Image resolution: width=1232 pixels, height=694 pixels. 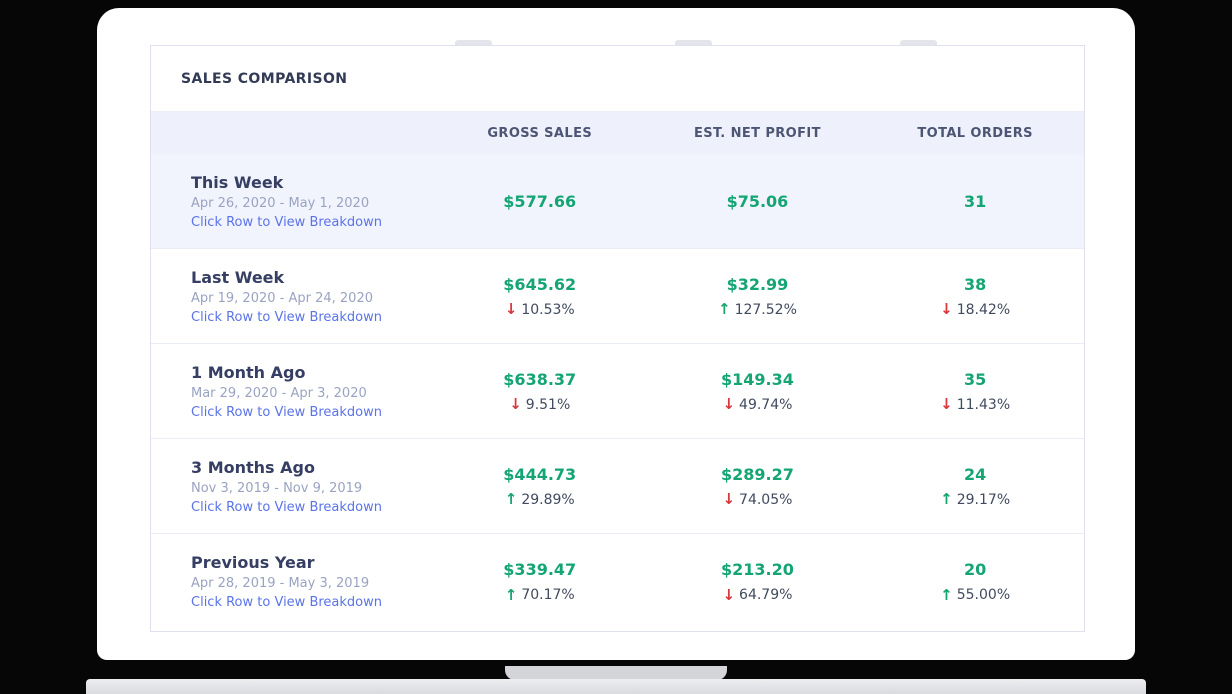 What do you see at coordinates (548, 499) in the screenshot?
I see `change-percent: 29.89%` at bounding box center [548, 499].